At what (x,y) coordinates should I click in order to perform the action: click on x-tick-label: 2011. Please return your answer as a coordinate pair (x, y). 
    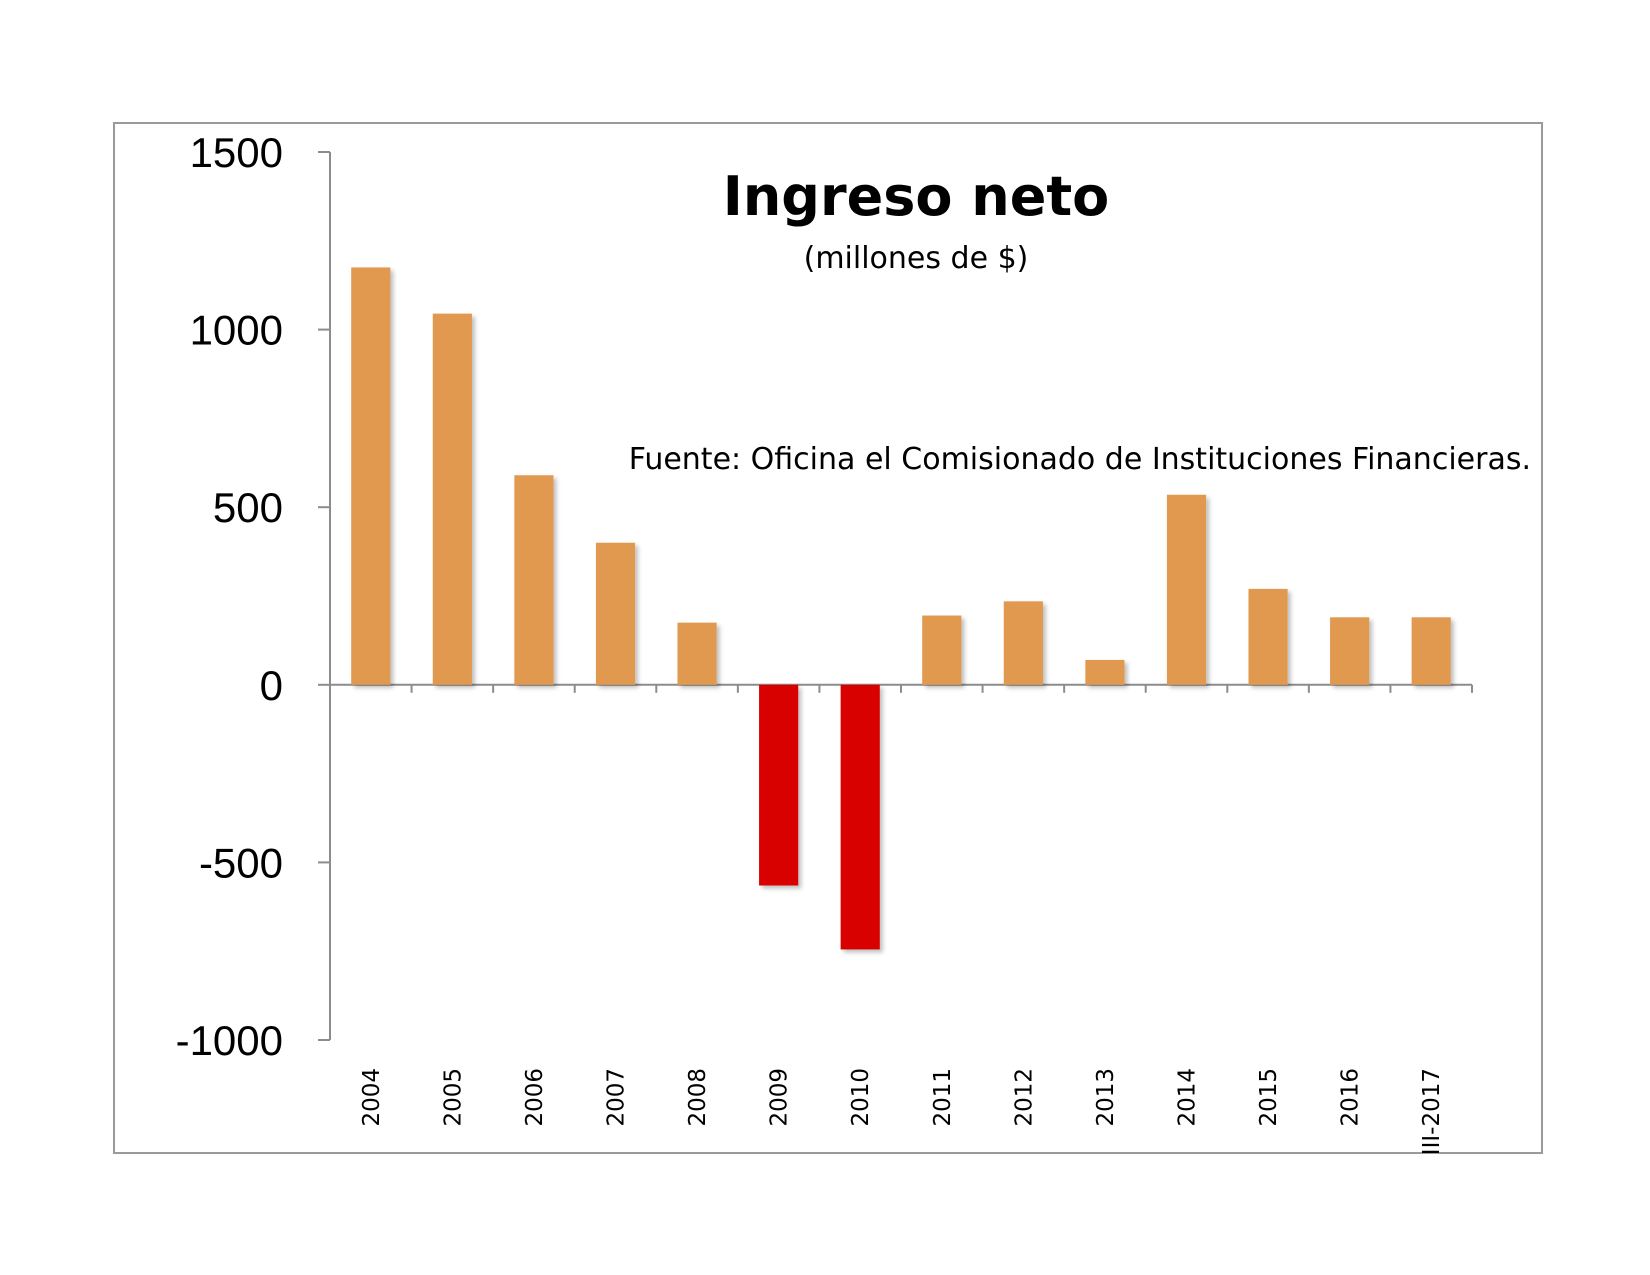
    Looking at the image, I should click on (943, 1097).